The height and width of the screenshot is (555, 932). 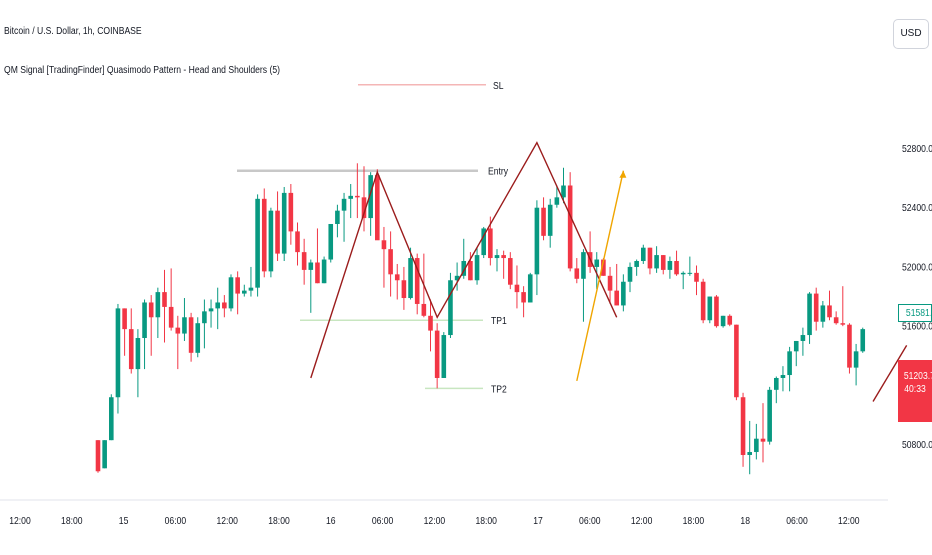 I want to click on symbol-legend: Bitcoin / U.S. Dollar, 1h, COINBASE, so click(x=73, y=31).